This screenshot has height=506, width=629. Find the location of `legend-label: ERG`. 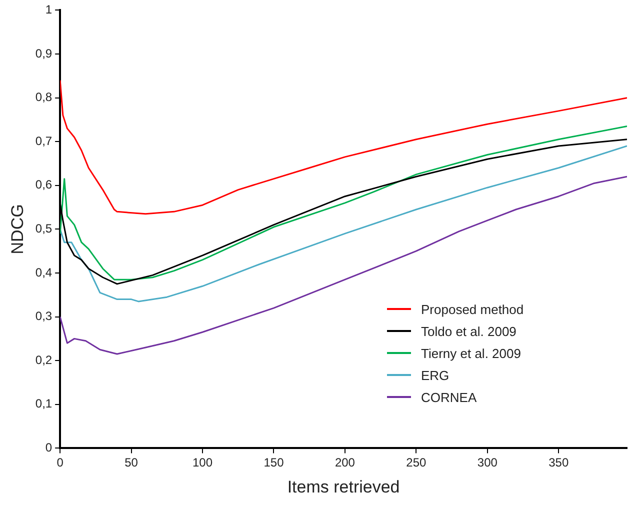

legend-label: ERG is located at coordinates (435, 375).